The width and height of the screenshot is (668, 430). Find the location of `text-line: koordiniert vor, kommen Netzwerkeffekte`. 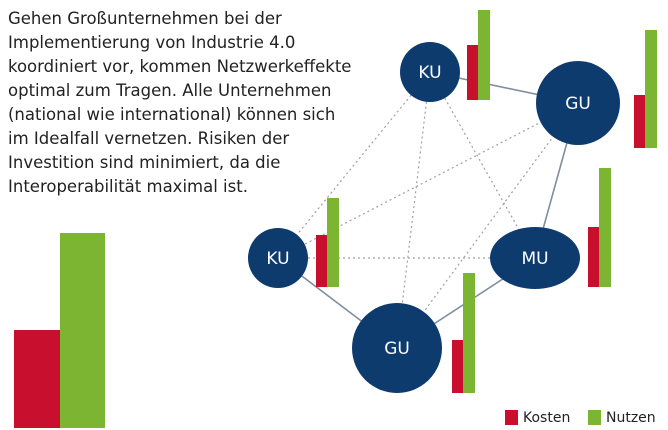

text-line: koordiniert vor, kommen Netzwerkeffekte is located at coordinates (179, 66).